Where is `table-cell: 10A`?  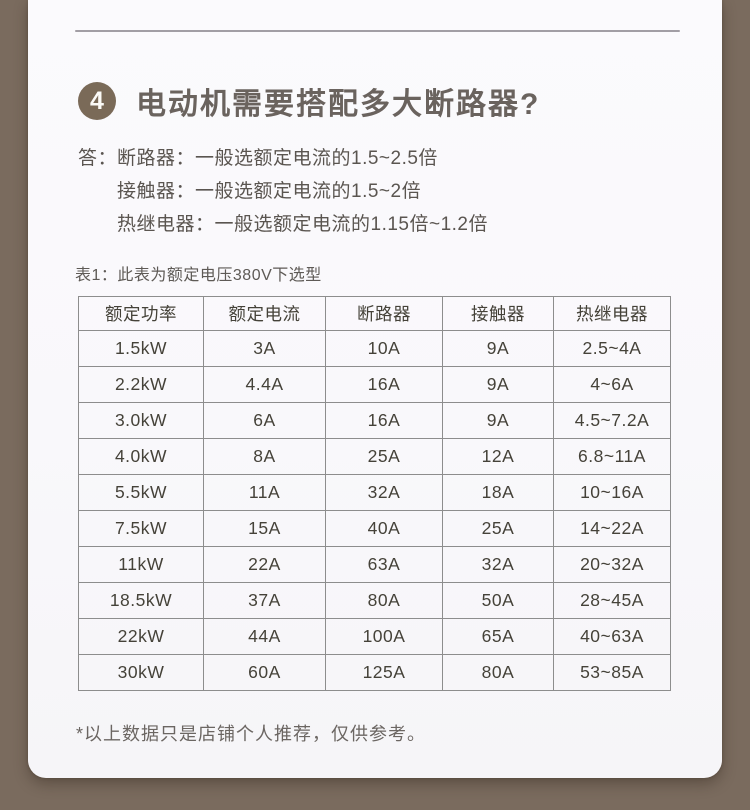
table-cell: 10A is located at coordinates (384, 348).